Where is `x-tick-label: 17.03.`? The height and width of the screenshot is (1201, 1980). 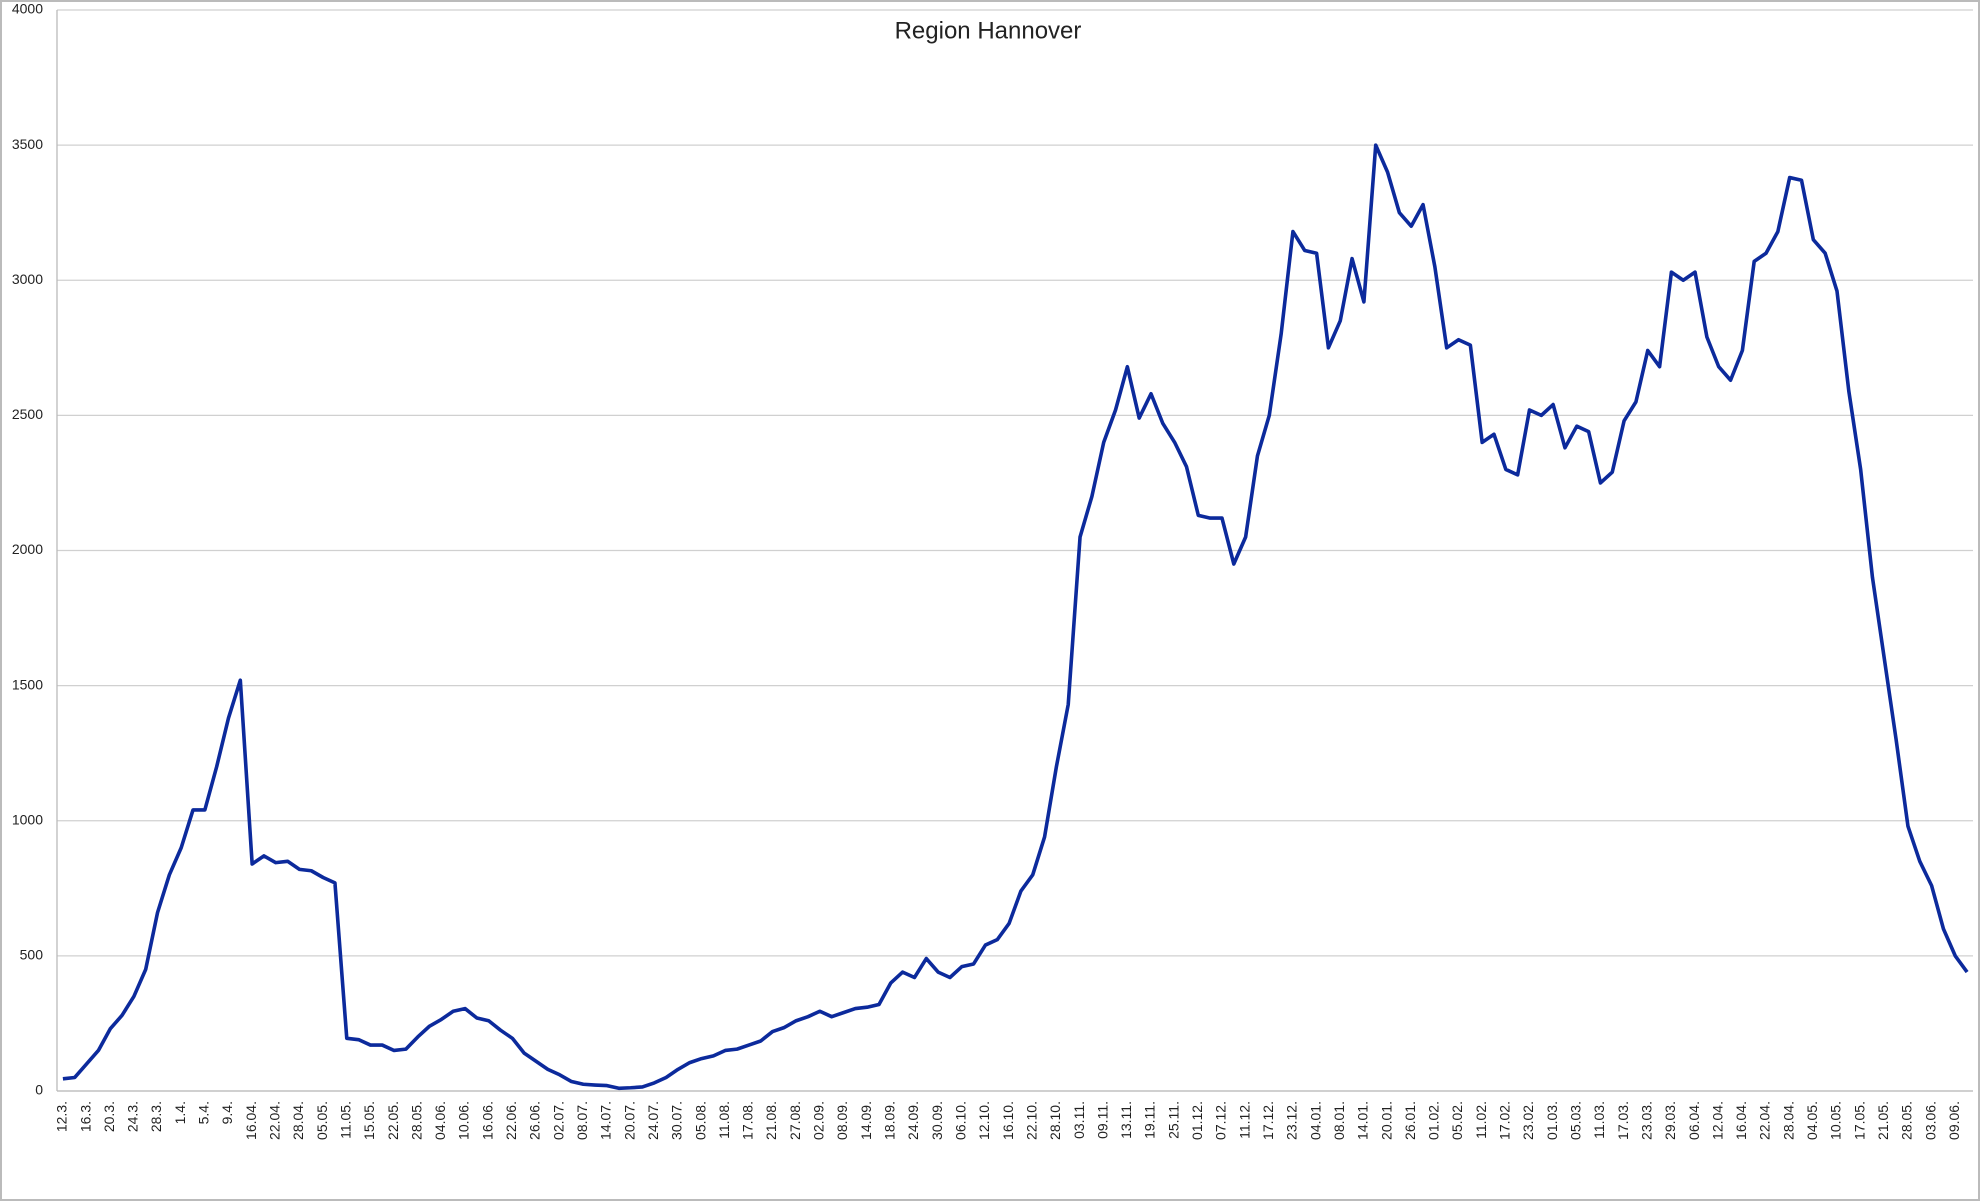
x-tick-label: 17.03. is located at coordinates (1623, 1120).